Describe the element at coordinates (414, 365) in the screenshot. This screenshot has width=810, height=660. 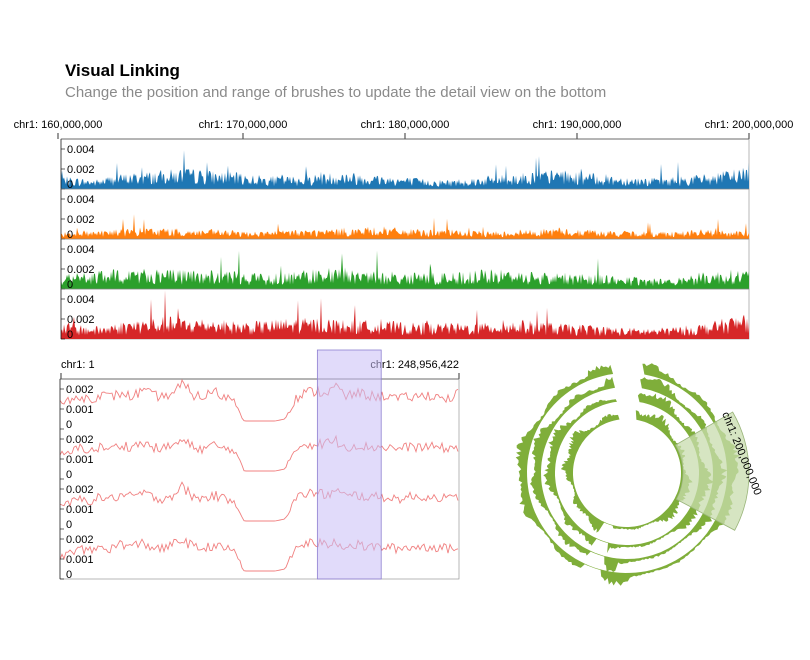
I see `detail-x-tick-label: chr1: 248,956,422` at that location.